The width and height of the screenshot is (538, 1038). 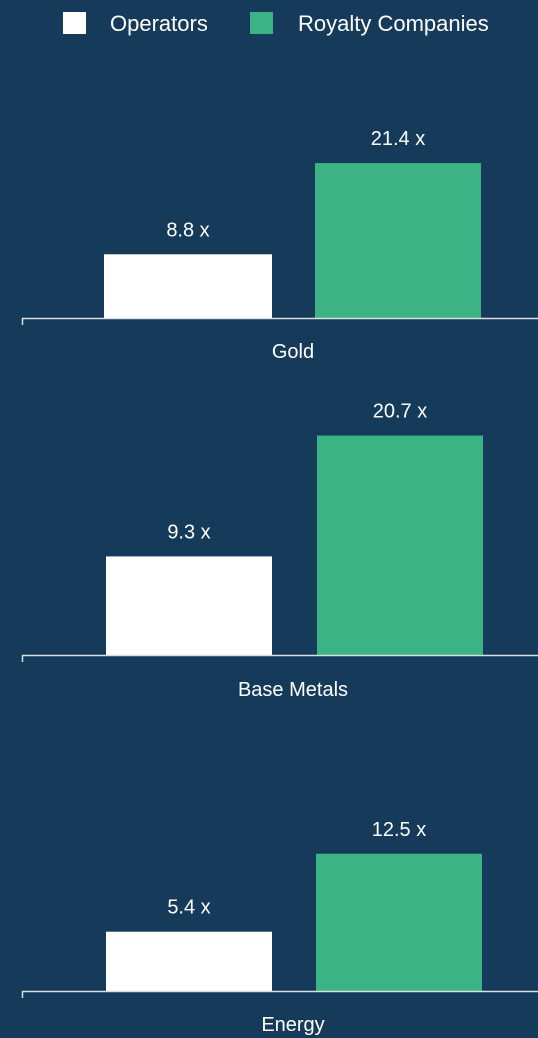 I want to click on legend-label-operators: Operators, so click(x=159, y=23).